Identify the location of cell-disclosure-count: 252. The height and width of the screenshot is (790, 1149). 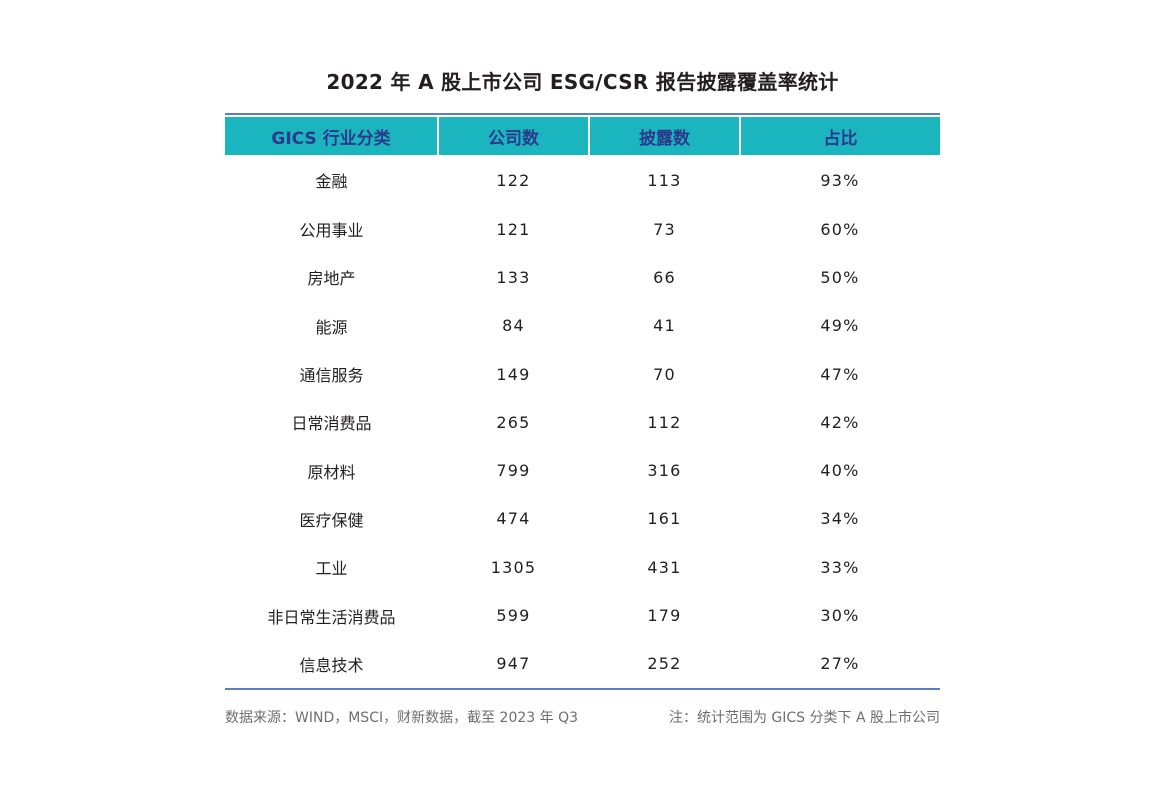
(664, 664).